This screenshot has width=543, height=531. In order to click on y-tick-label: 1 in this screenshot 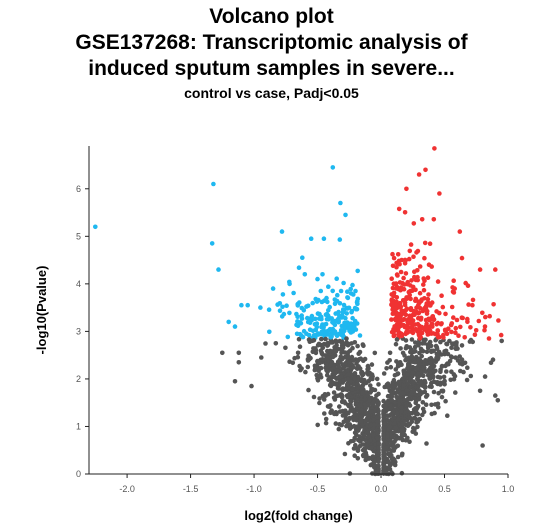, I will do `click(78, 426)`.